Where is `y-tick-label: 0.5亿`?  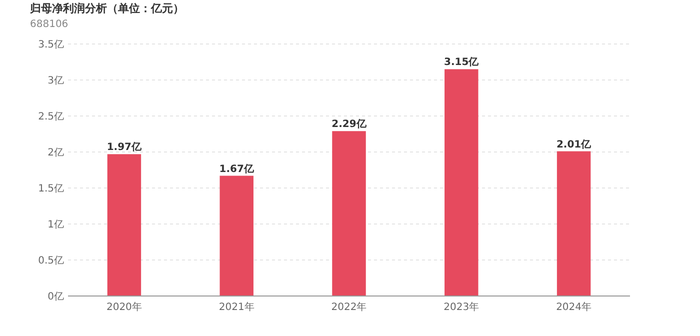 y-tick-label: 0.5亿 is located at coordinates (51, 261).